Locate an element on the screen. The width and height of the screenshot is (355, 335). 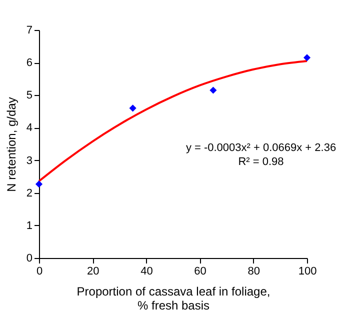
x-axis-title: Proportion of cassava leaf in foliage, % fresh basis is located at coordinates (173, 298).